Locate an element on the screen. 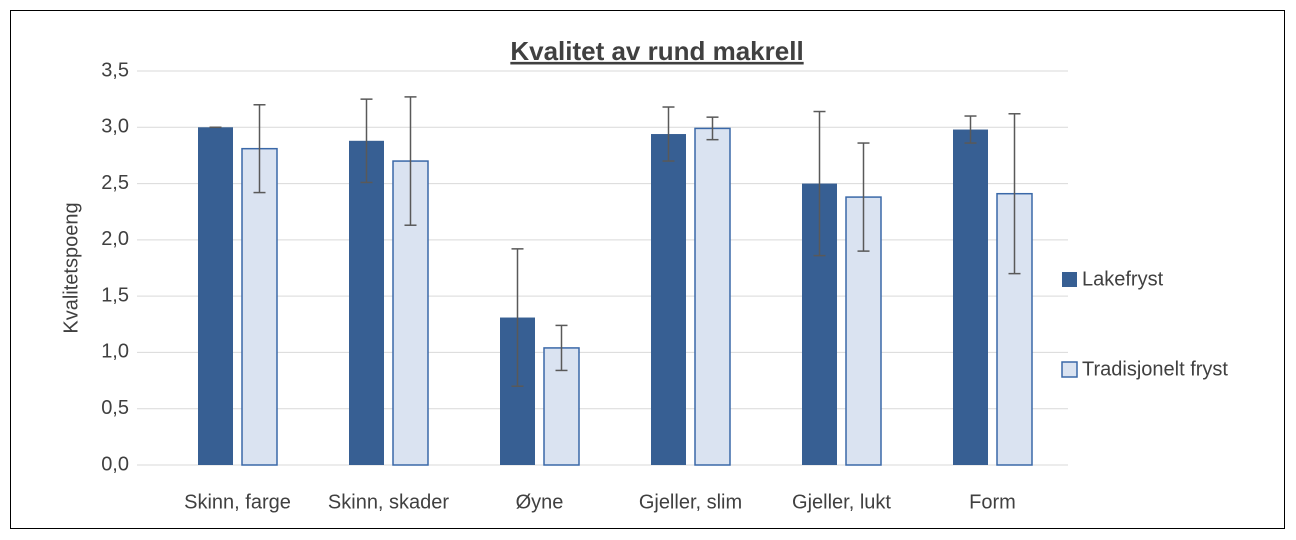 Image resolution: width=1296 pixels, height=540 pixels. y-tick-label: 3,0 is located at coordinates (115, 127).